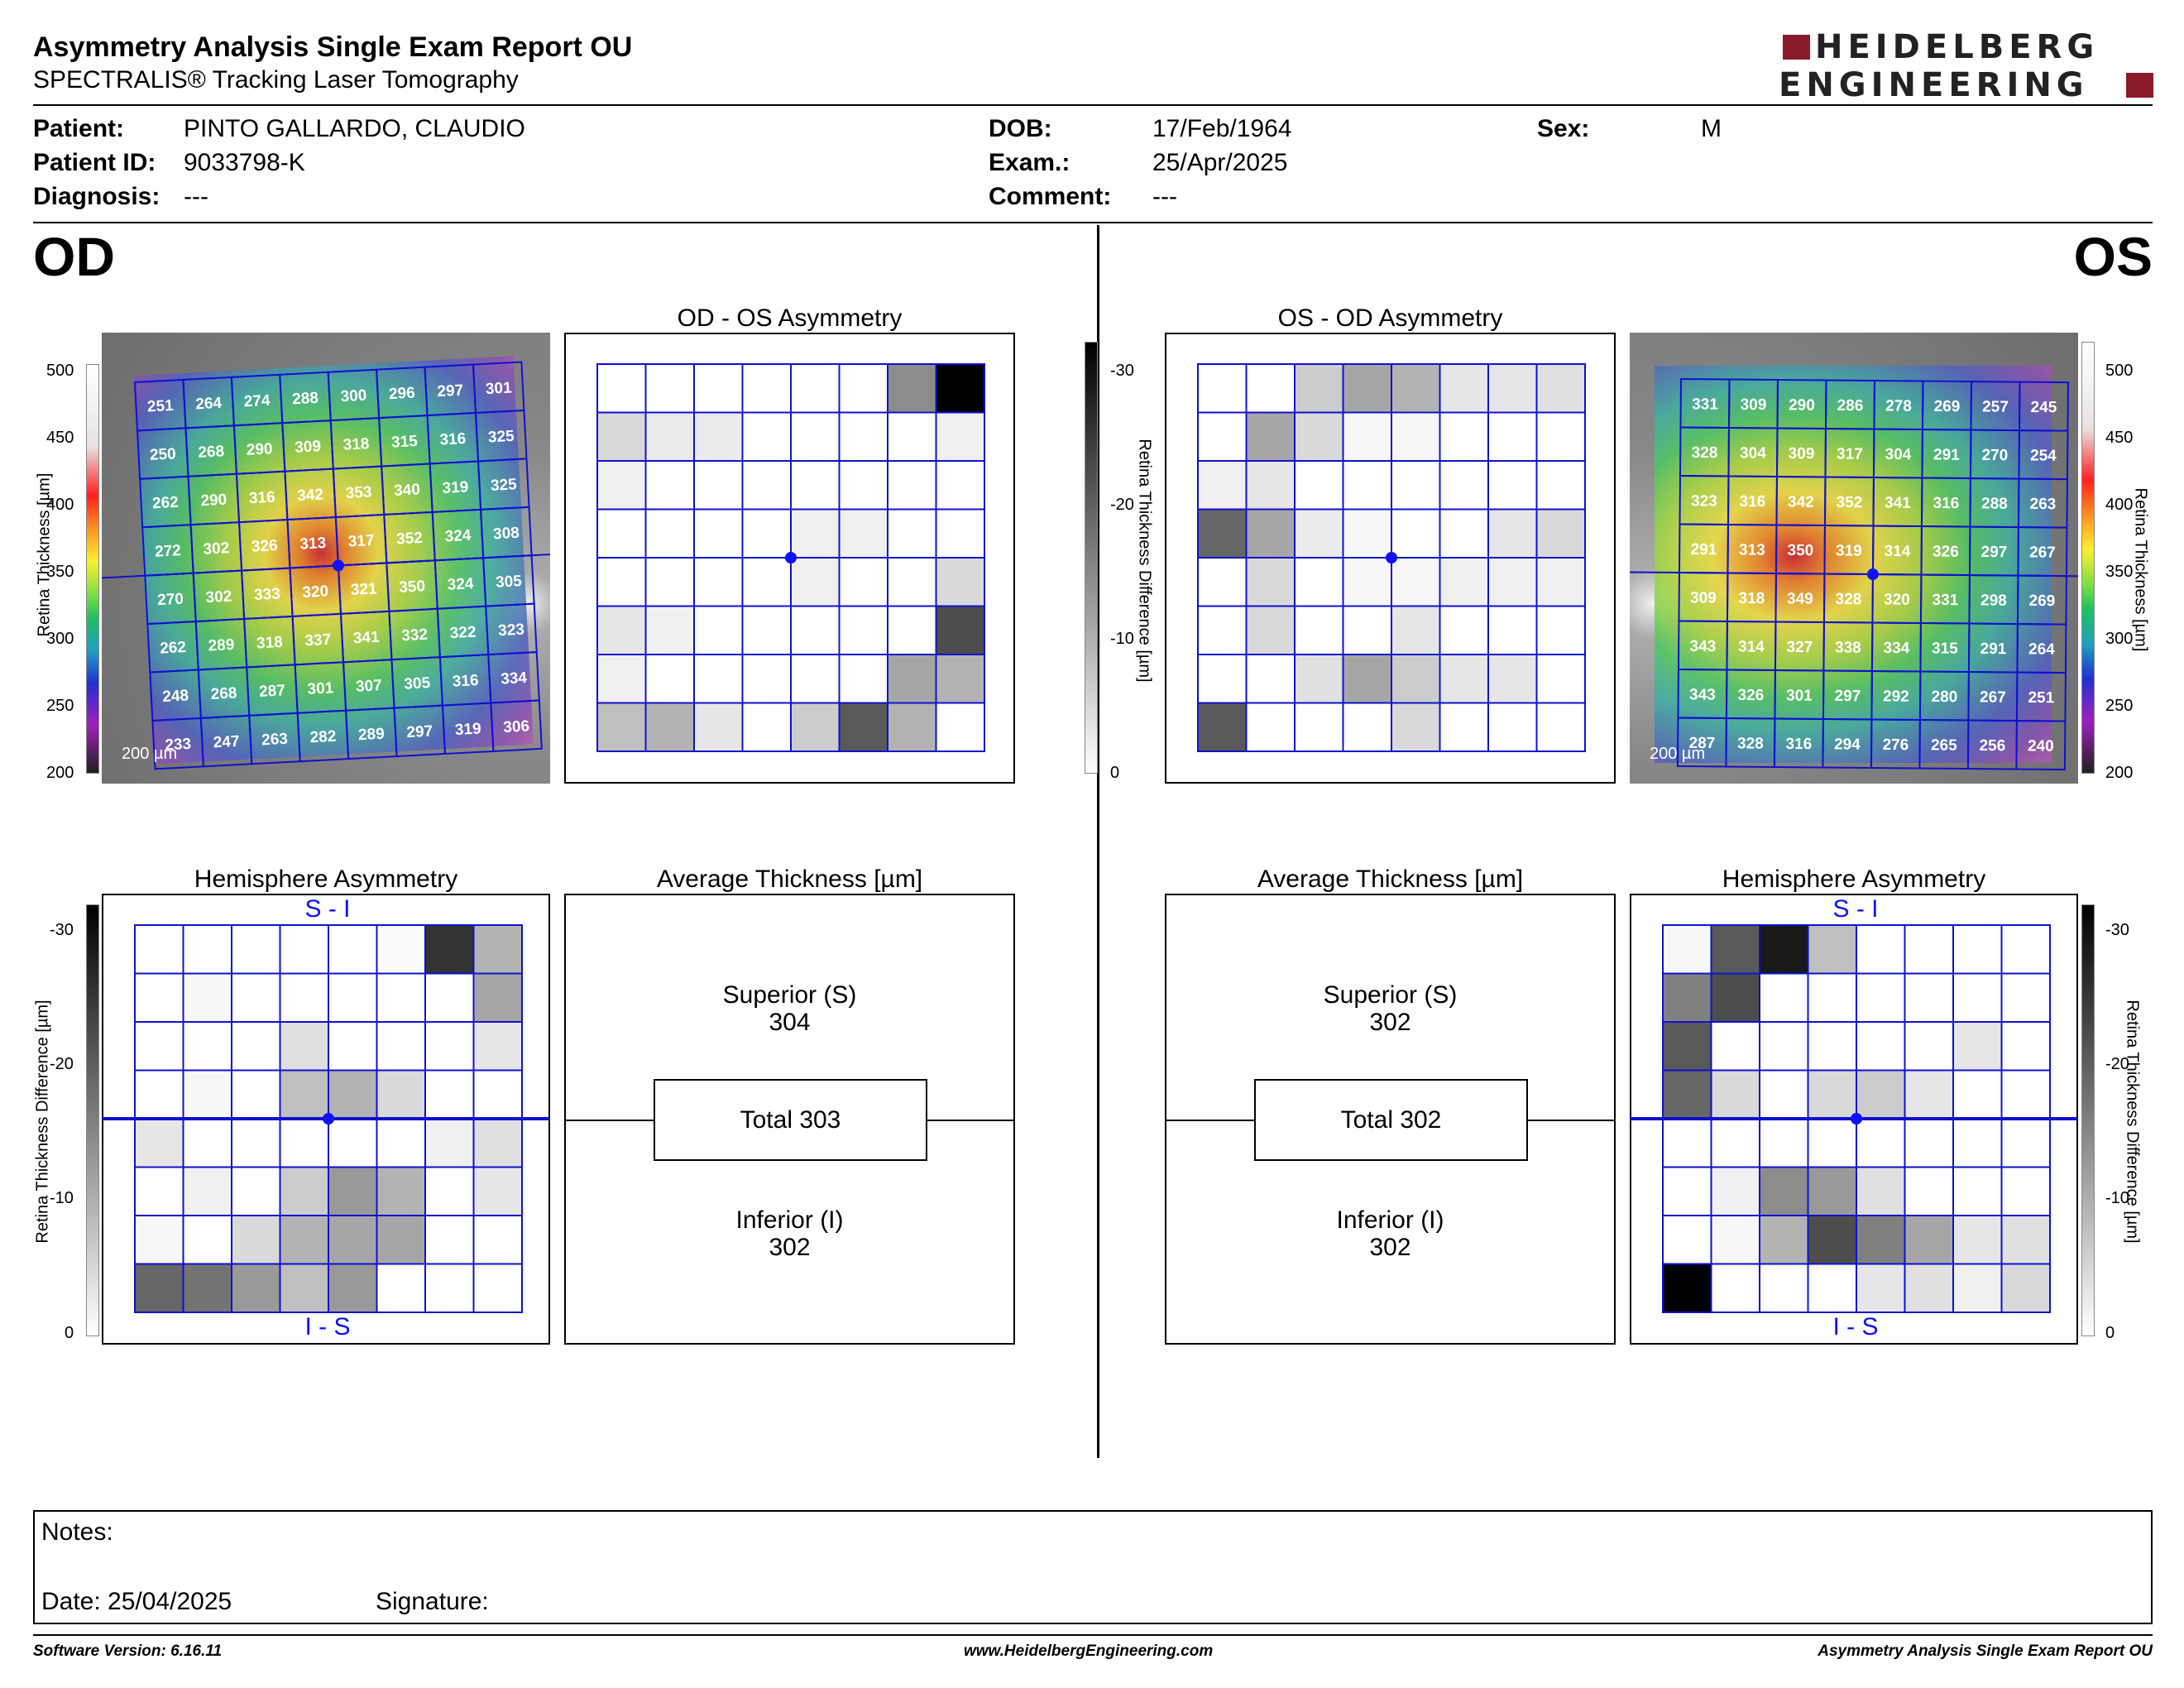 This screenshot has width=2184, height=1688. What do you see at coordinates (60, 773) in the screenshot?
I see `od-tick-200: 200` at bounding box center [60, 773].